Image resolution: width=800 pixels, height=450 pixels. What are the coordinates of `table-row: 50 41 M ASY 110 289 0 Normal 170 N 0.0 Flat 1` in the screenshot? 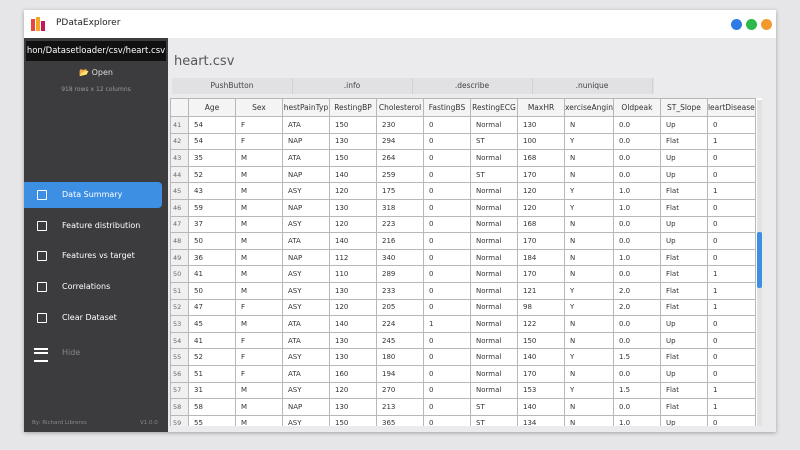 It's located at (463, 274).